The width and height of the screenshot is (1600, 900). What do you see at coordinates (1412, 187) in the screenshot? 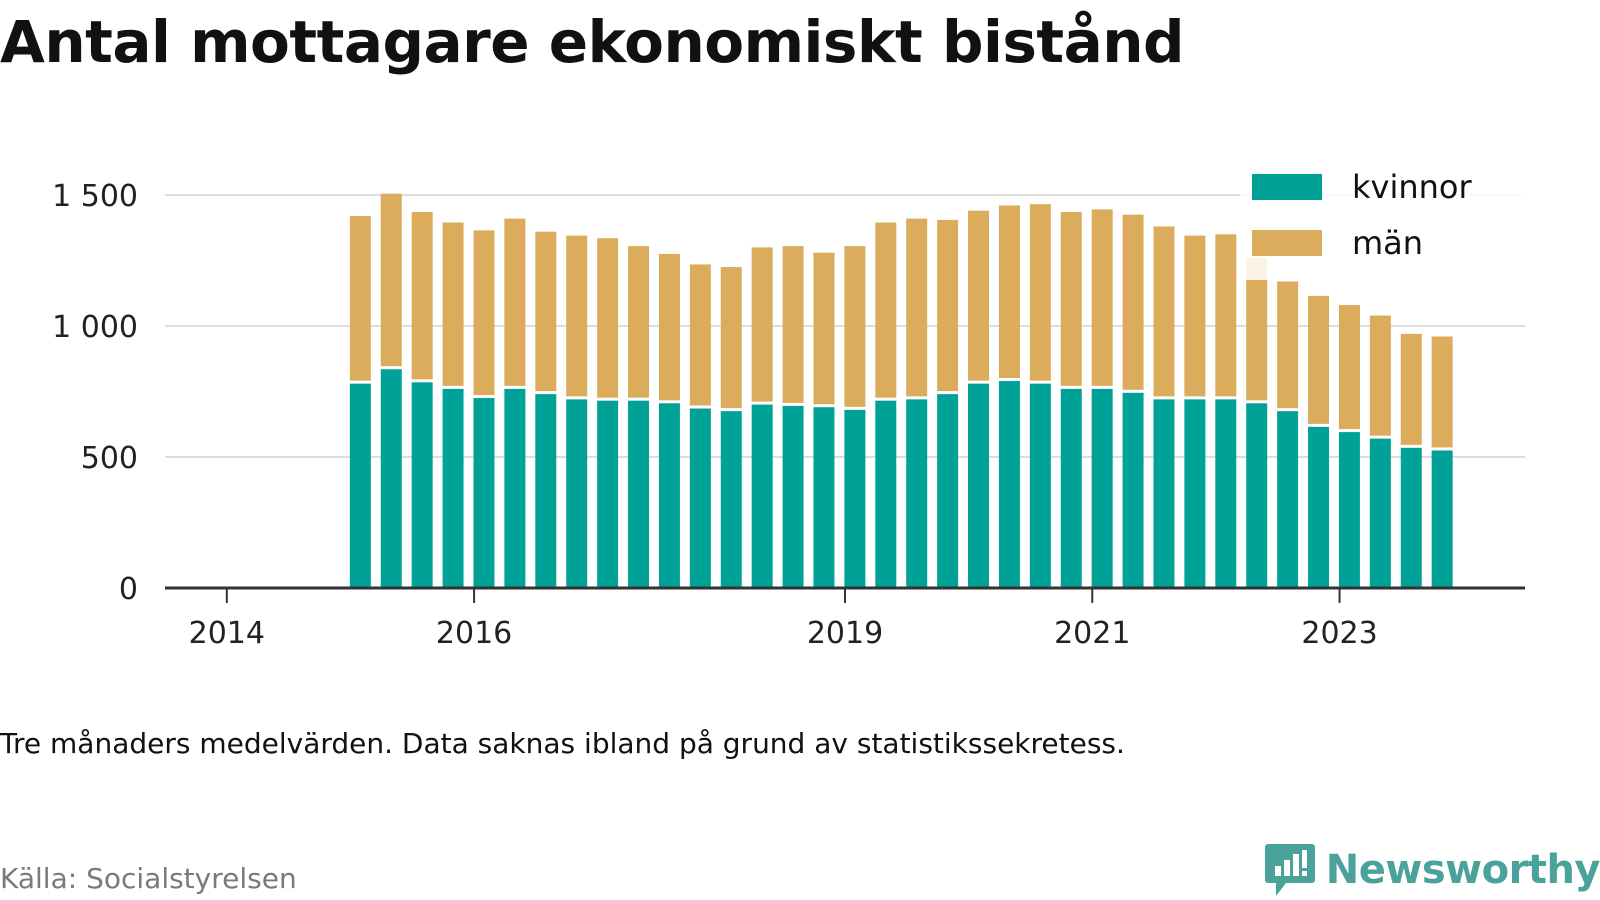
I see `legend-label: kvinnor` at bounding box center [1412, 187].